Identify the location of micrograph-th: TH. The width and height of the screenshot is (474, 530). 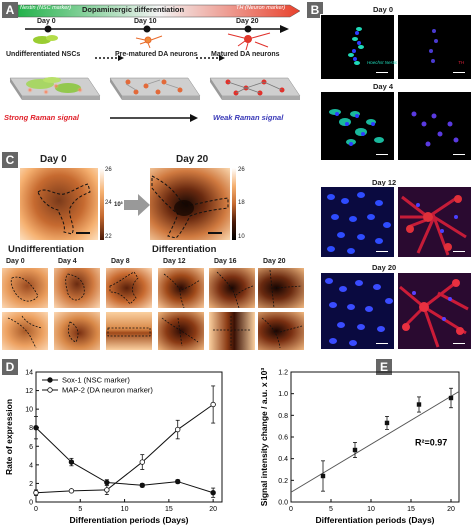
(434, 47).